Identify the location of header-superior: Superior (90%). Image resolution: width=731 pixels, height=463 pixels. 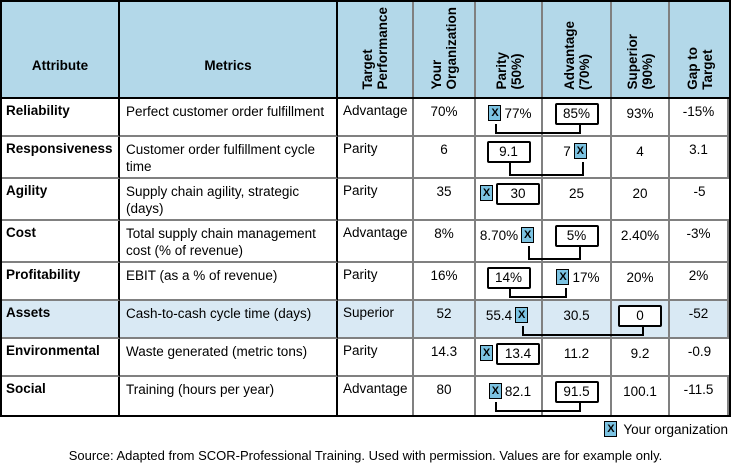
(641, 49).